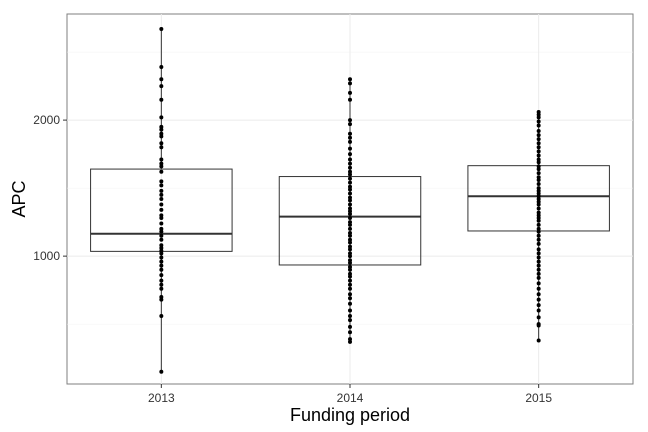 This screenshot has width=648, height=432. What do you see at coordinates (19, 198) in the screenshot?
I see `y-axis-title: APC` at bounding box center [19, 198].